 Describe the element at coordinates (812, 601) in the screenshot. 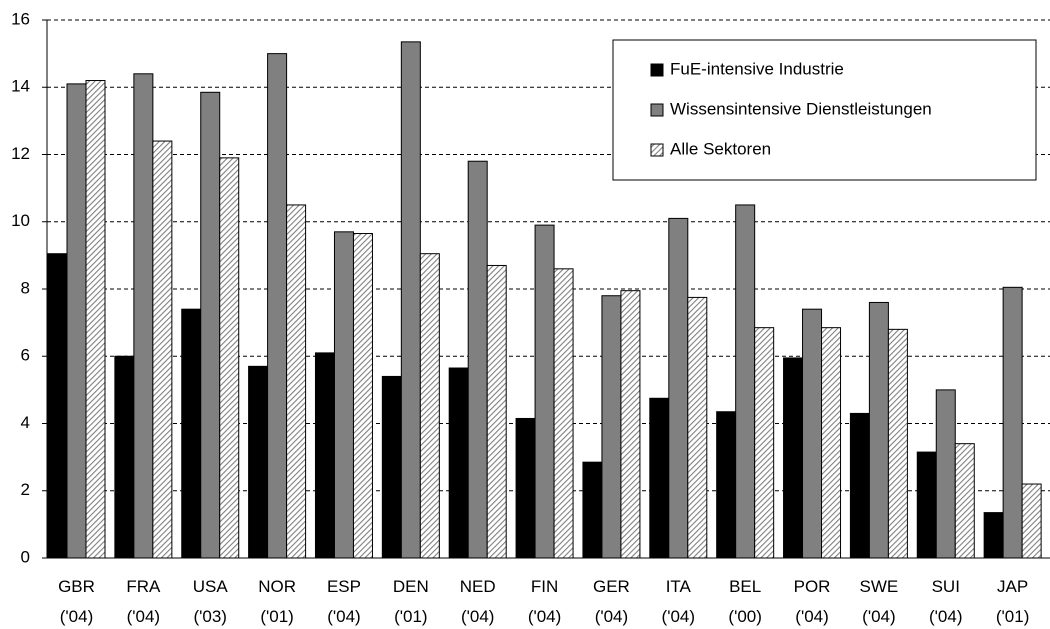

I see `x-tick-label: POR ('04)` at that location.